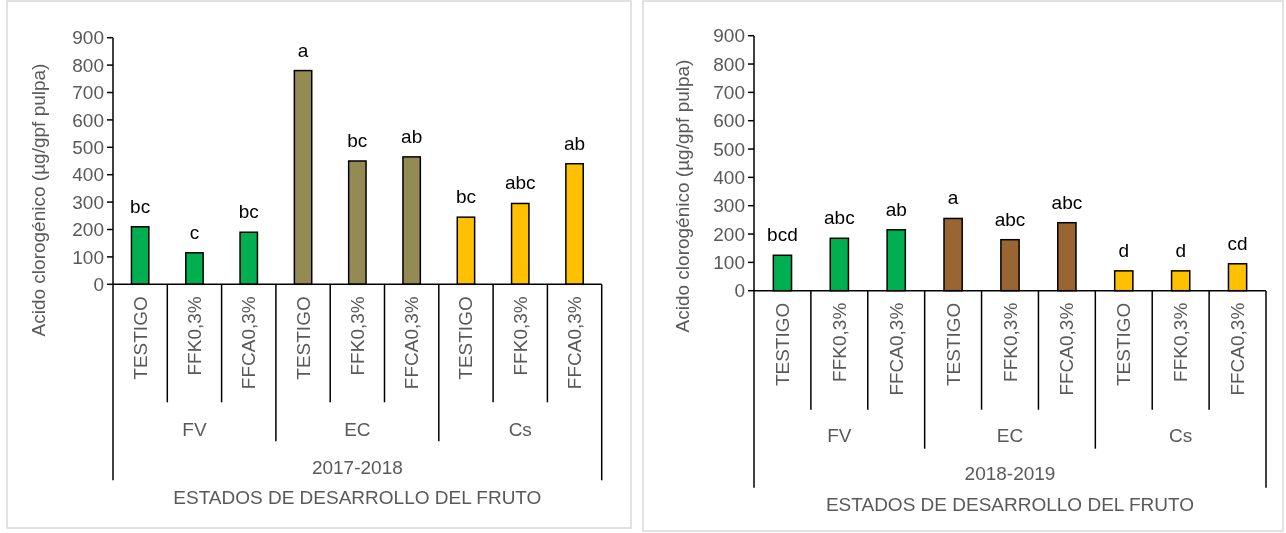  I want to click on text: 2017-2018, so click(357, 467).